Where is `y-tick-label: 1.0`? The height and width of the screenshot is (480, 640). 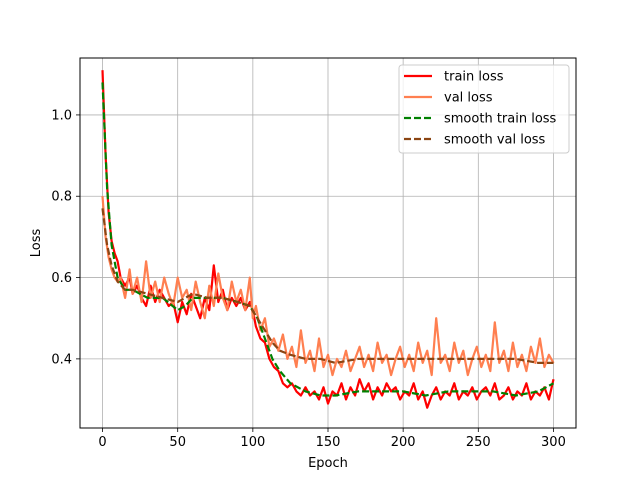 y-tick-label: 1.0 is located at coordinates (61, 115).